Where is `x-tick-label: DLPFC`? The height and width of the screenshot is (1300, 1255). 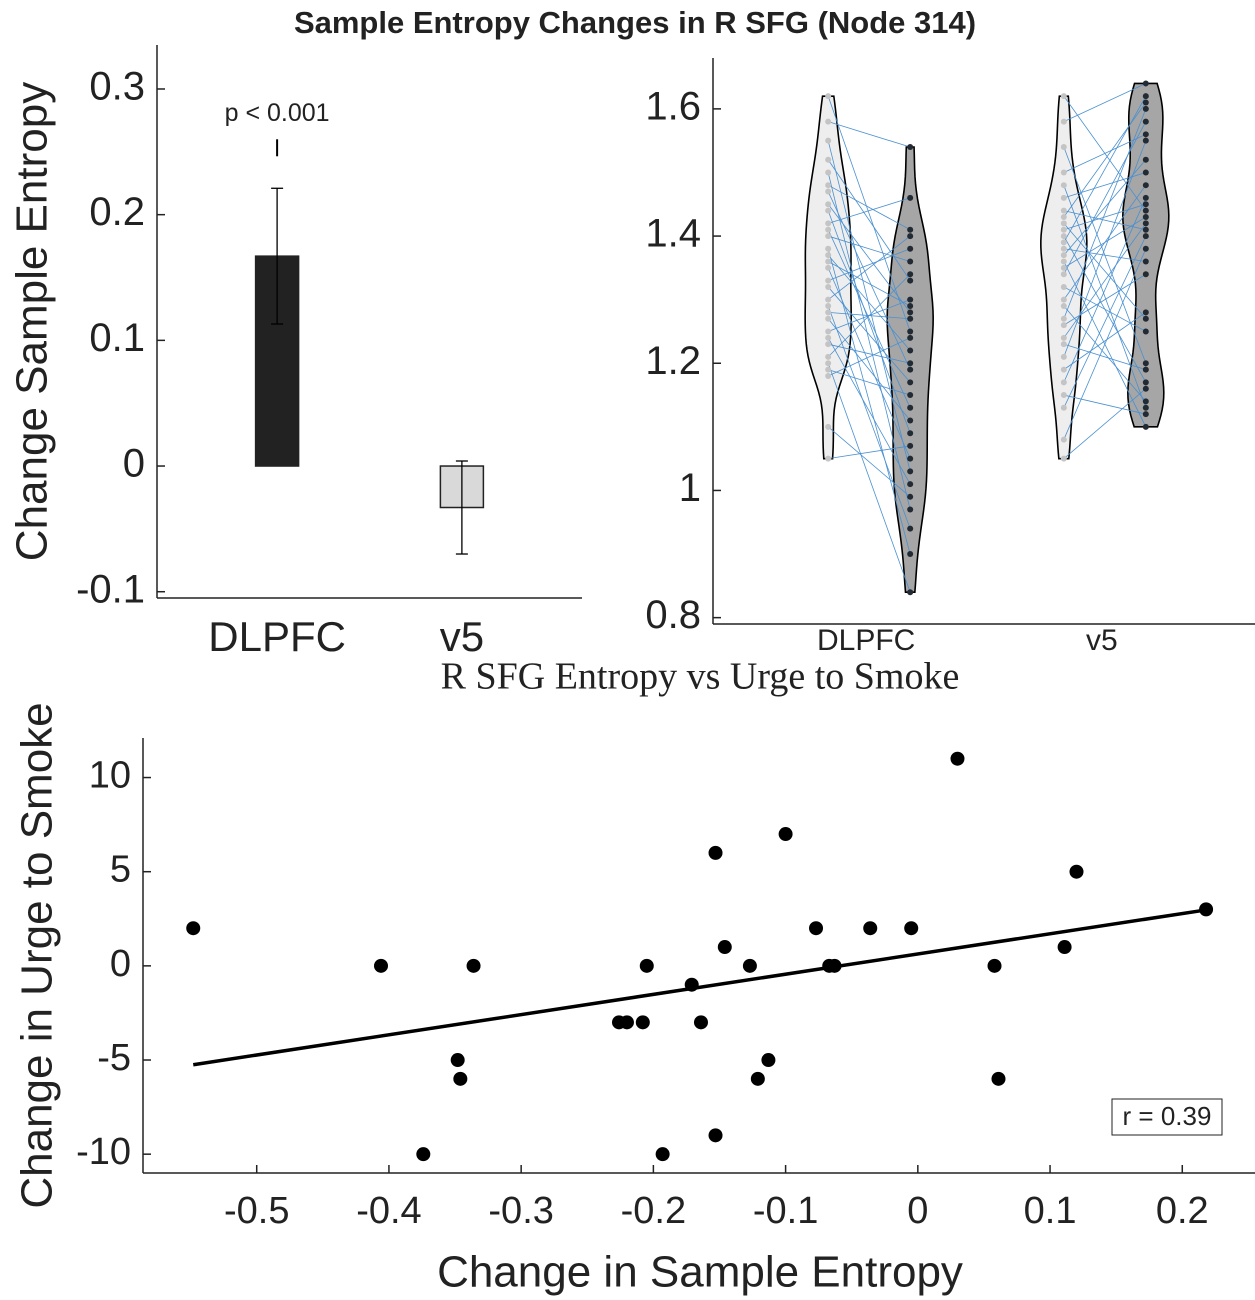 x-tick-label: DLPFC is located at coordinates (866, 640).